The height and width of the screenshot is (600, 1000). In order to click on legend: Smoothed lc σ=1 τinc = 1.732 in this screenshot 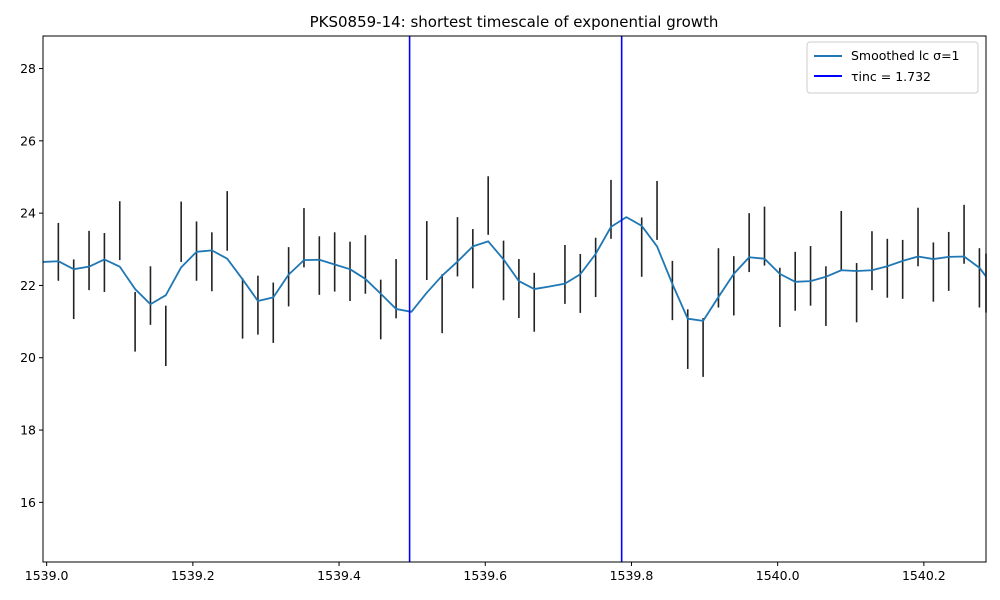, I will do `click(892, 67)`.